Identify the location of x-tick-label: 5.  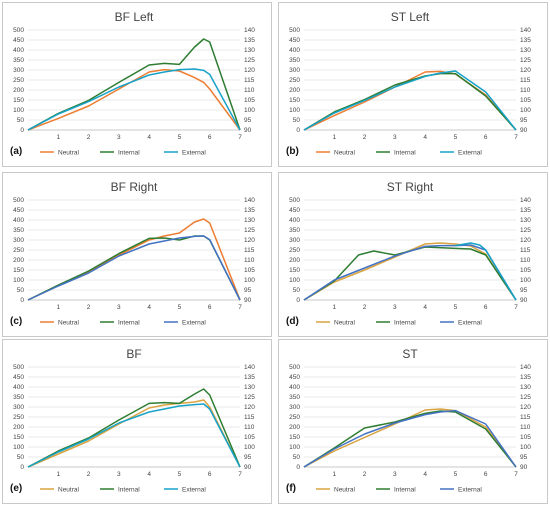
(180, 307).